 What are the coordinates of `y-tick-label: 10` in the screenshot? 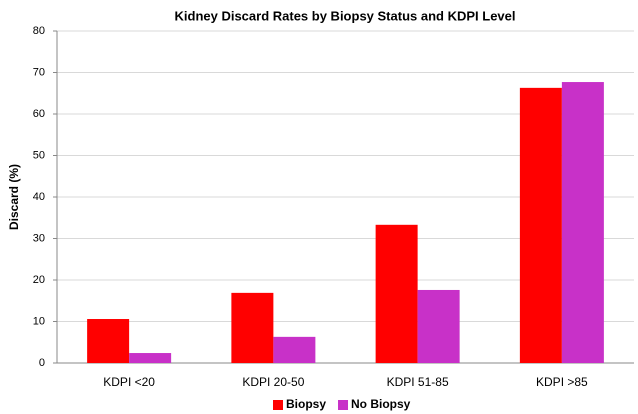 It's located at (39, 321).